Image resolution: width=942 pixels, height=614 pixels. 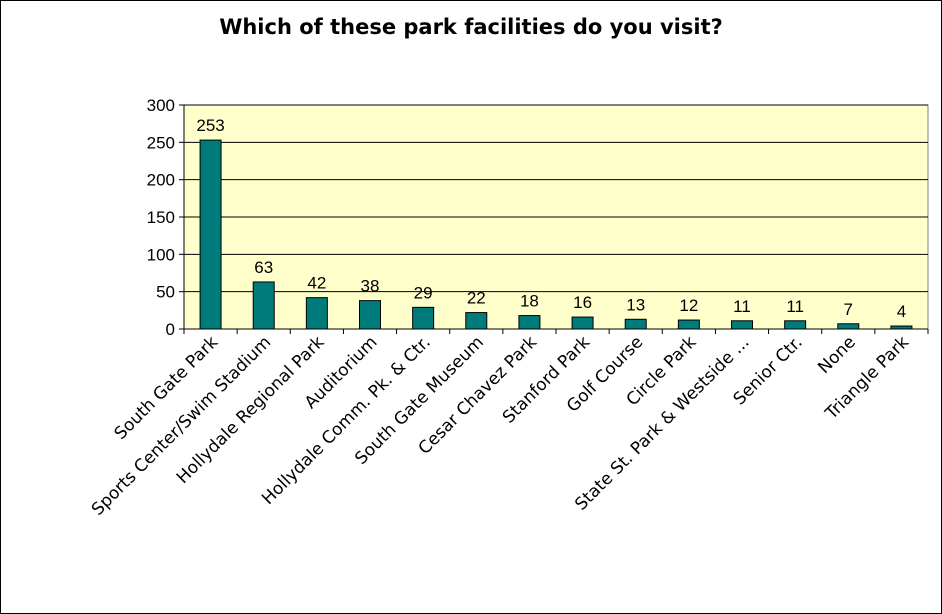 I want to click on y-tick-label: 100, so click(x=161, y=254).